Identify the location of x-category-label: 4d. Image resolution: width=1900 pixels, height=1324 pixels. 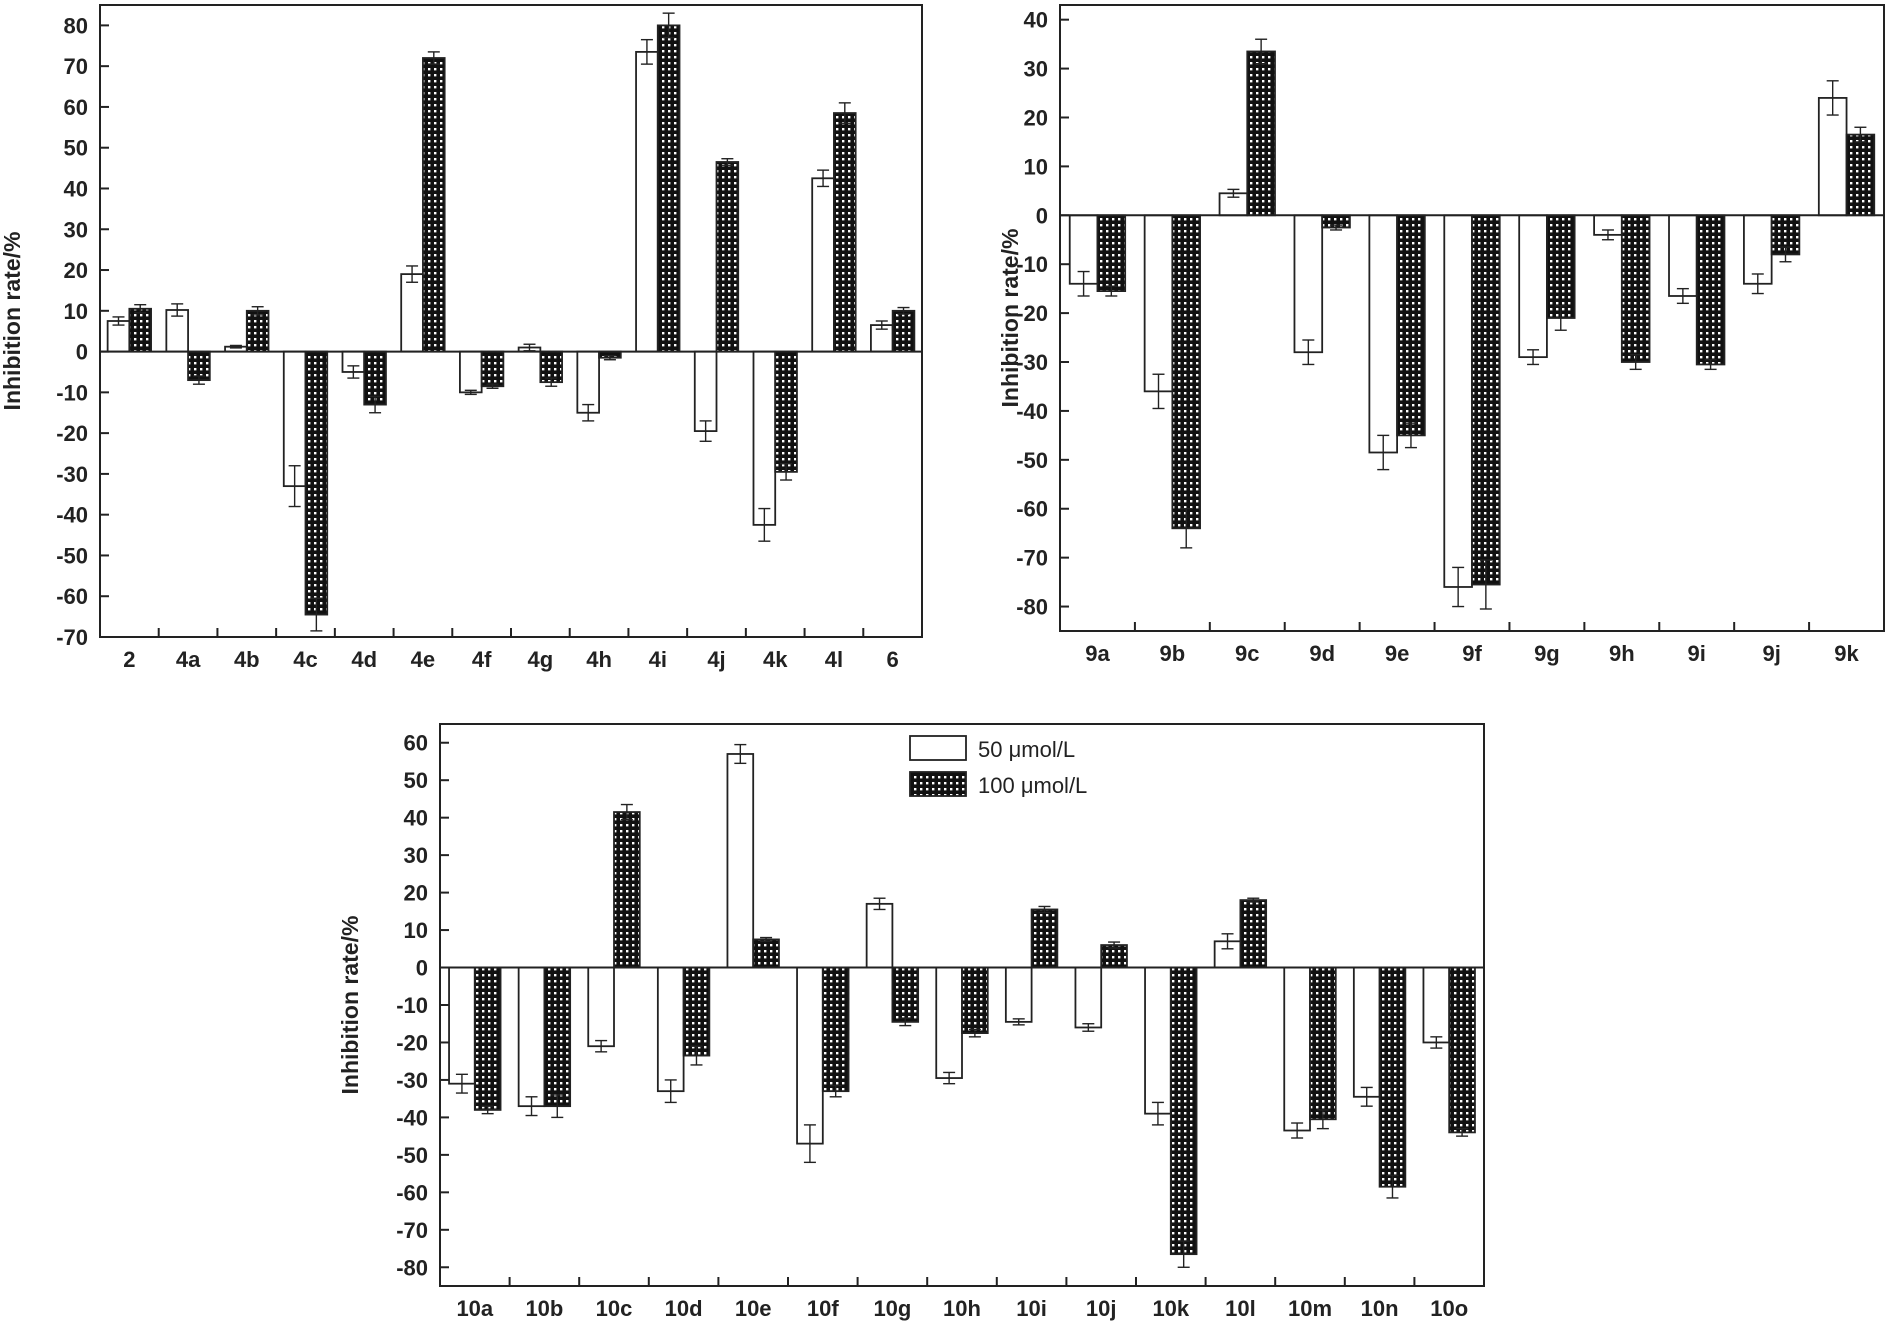
(364, 659).